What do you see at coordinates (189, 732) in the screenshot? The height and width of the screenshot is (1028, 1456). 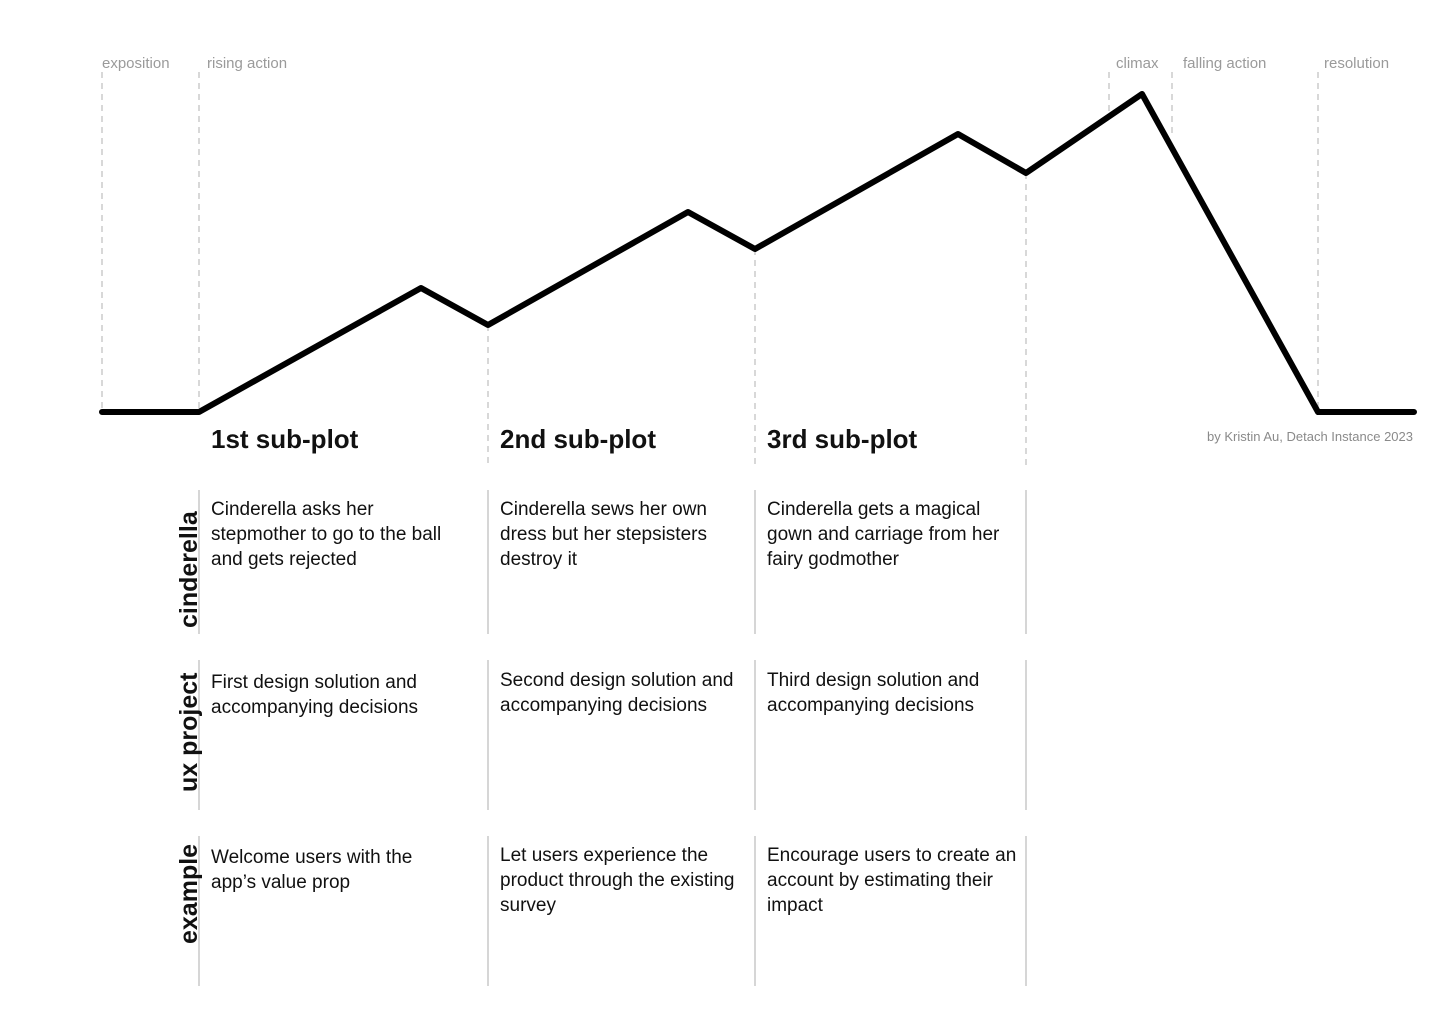 I see `row-label-ux-project: ux project` at bounding box center [189, 732].